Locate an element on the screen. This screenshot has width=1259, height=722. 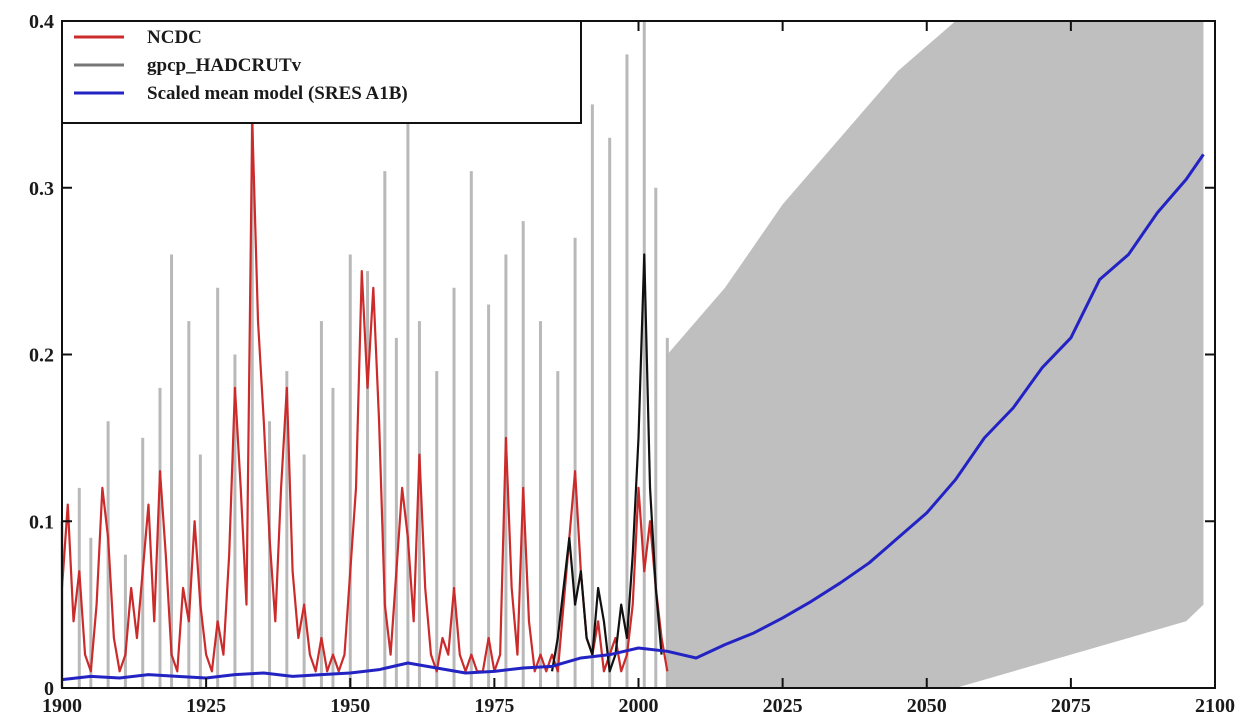
y-tick-label-0: 0 is located at coordinates (49, 689).